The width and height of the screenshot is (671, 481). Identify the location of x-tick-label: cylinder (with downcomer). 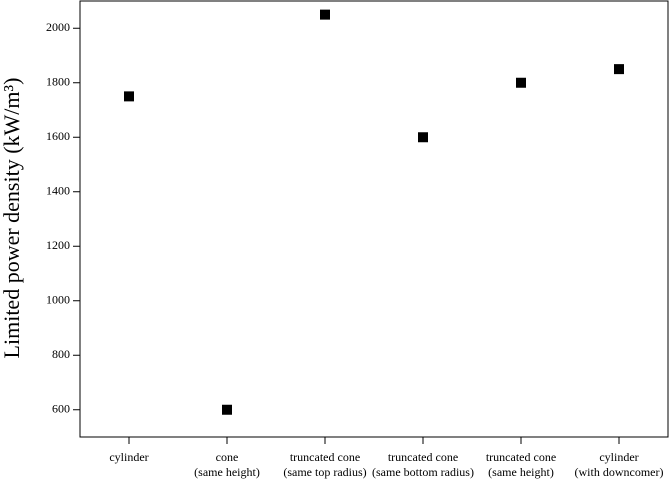
(619, 464).